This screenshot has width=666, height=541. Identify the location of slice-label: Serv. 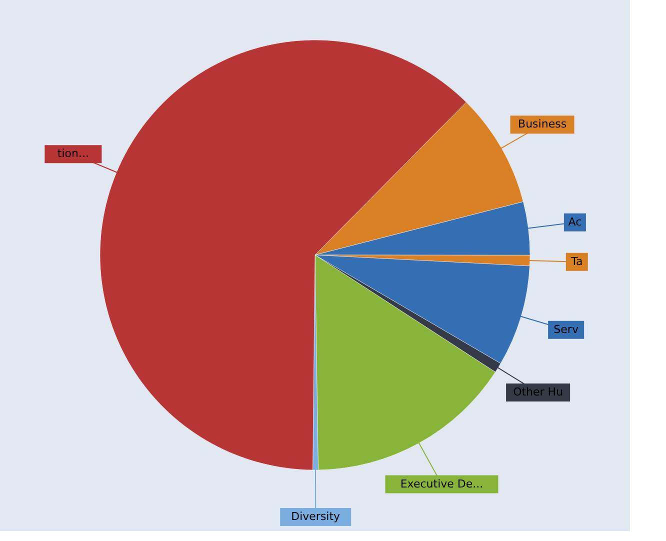
(566, 329).